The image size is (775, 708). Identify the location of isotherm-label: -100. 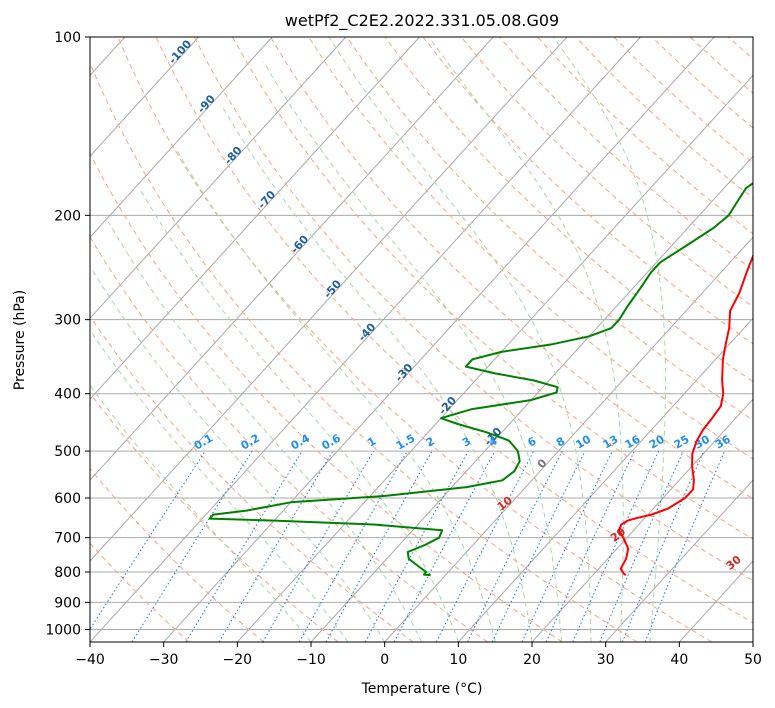
(180, 51).